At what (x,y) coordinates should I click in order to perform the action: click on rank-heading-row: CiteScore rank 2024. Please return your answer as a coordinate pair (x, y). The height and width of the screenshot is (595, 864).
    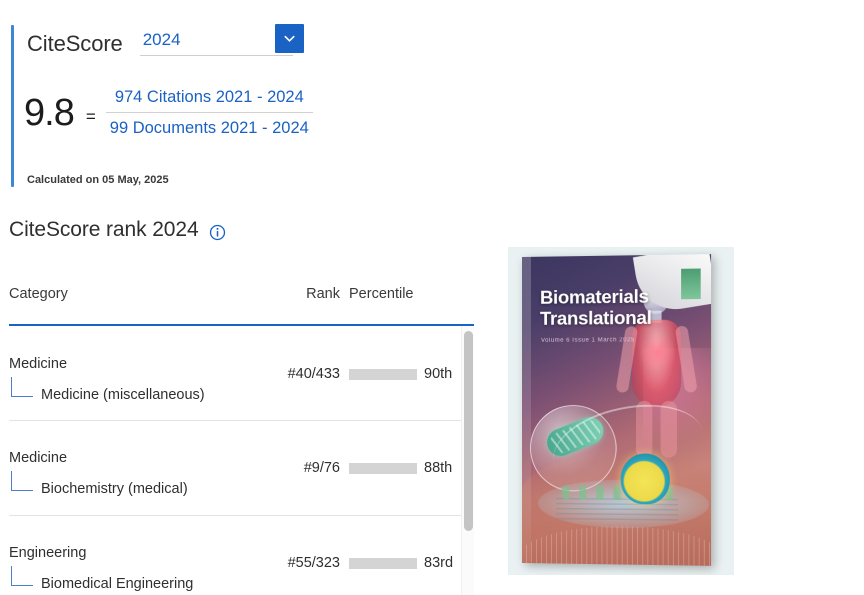
    Looking at the image, I should click on (117, 230).